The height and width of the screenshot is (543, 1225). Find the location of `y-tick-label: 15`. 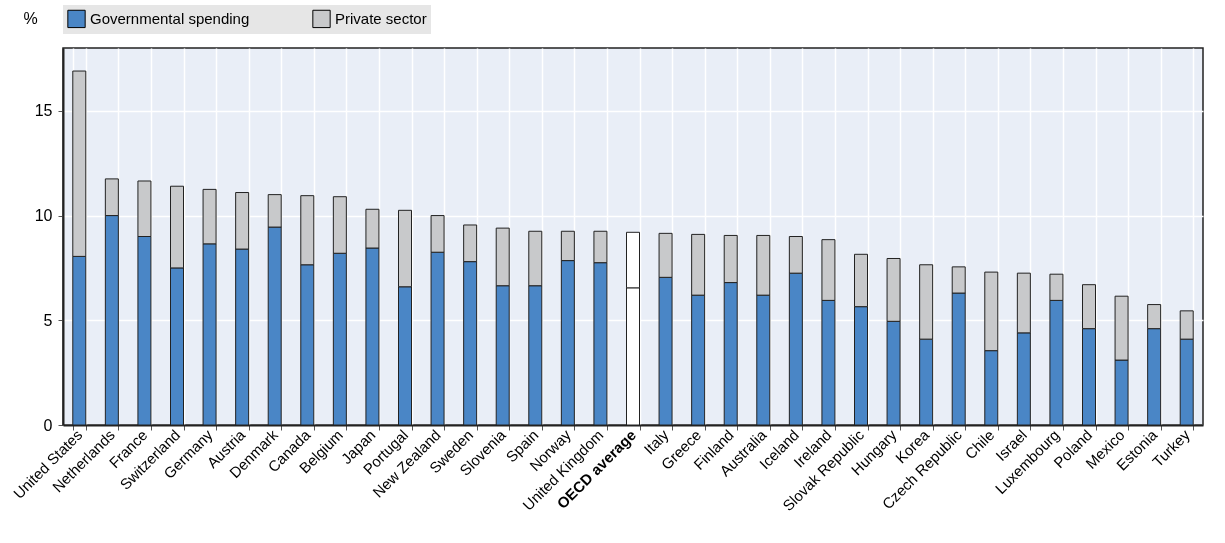

y-tick-label: 15 is located at coordinates (43, 111).